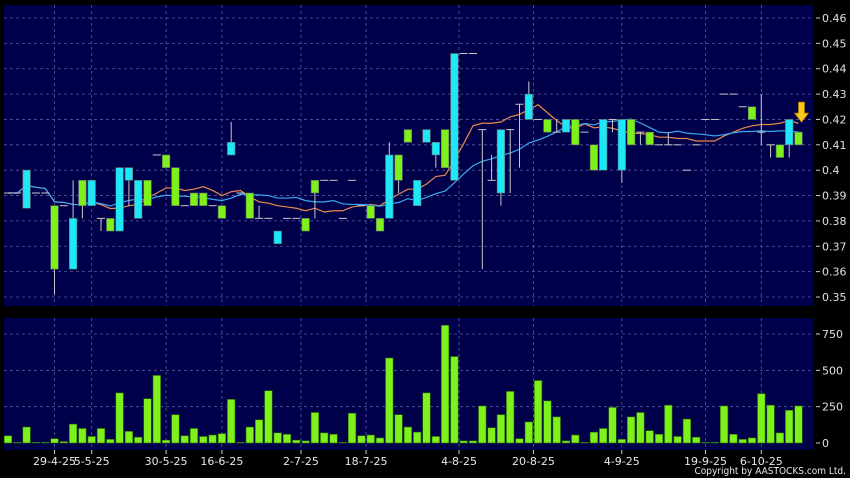  What do you see at coordinates (166, 461) in the screenshot?
I see `x-tick-label: 30-5-25` at bounding box center [166, 461].